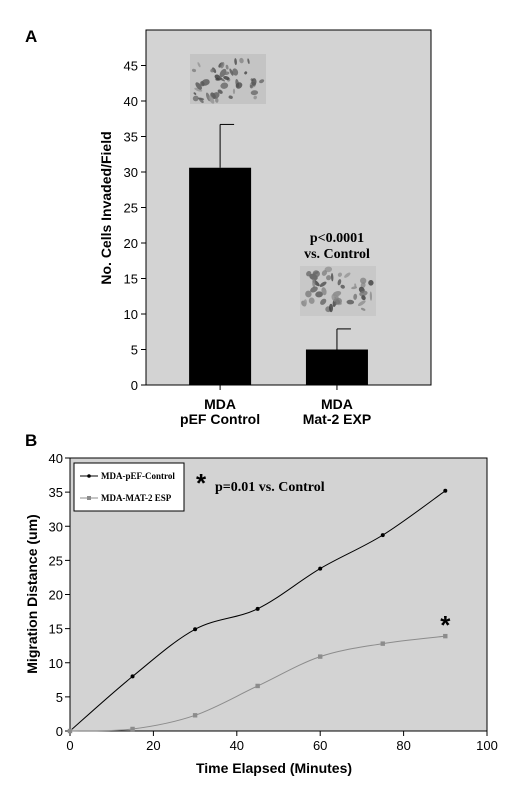  Describe the element at coordinates (56, 458) in the screenshot. I see `y-tick-label: 40` at that location.